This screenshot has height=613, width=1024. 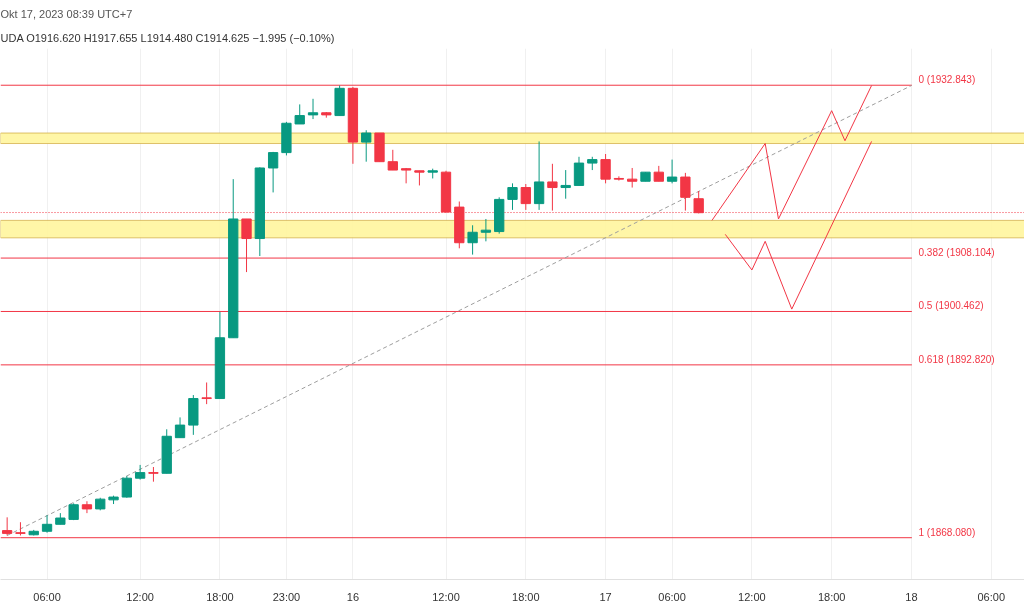 What do you see at coordinates (911, 596) in the screenshot?
I see `x-tick-label: 18` at bounding box center [911, 596].